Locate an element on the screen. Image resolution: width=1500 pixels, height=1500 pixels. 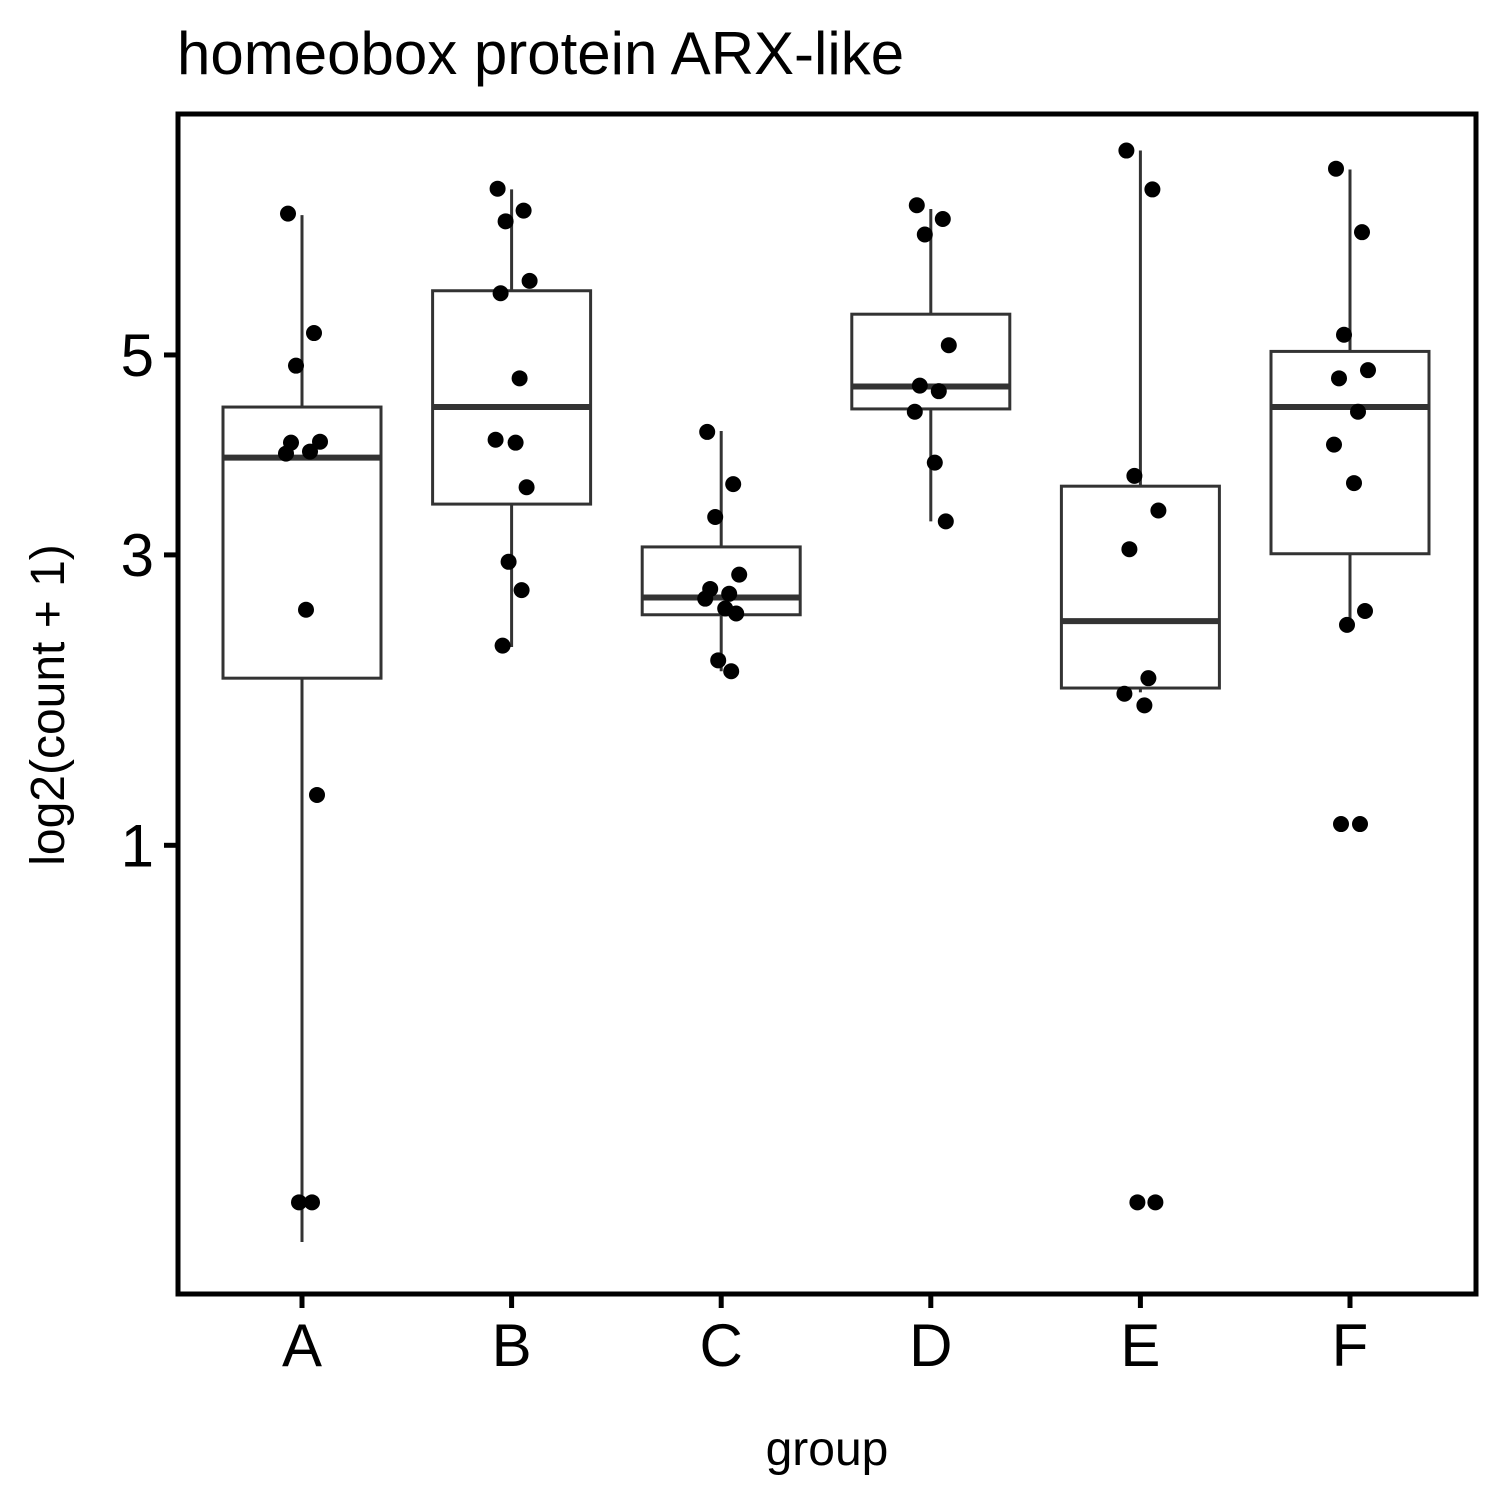
box-E is located at coordinates (1140, 421).